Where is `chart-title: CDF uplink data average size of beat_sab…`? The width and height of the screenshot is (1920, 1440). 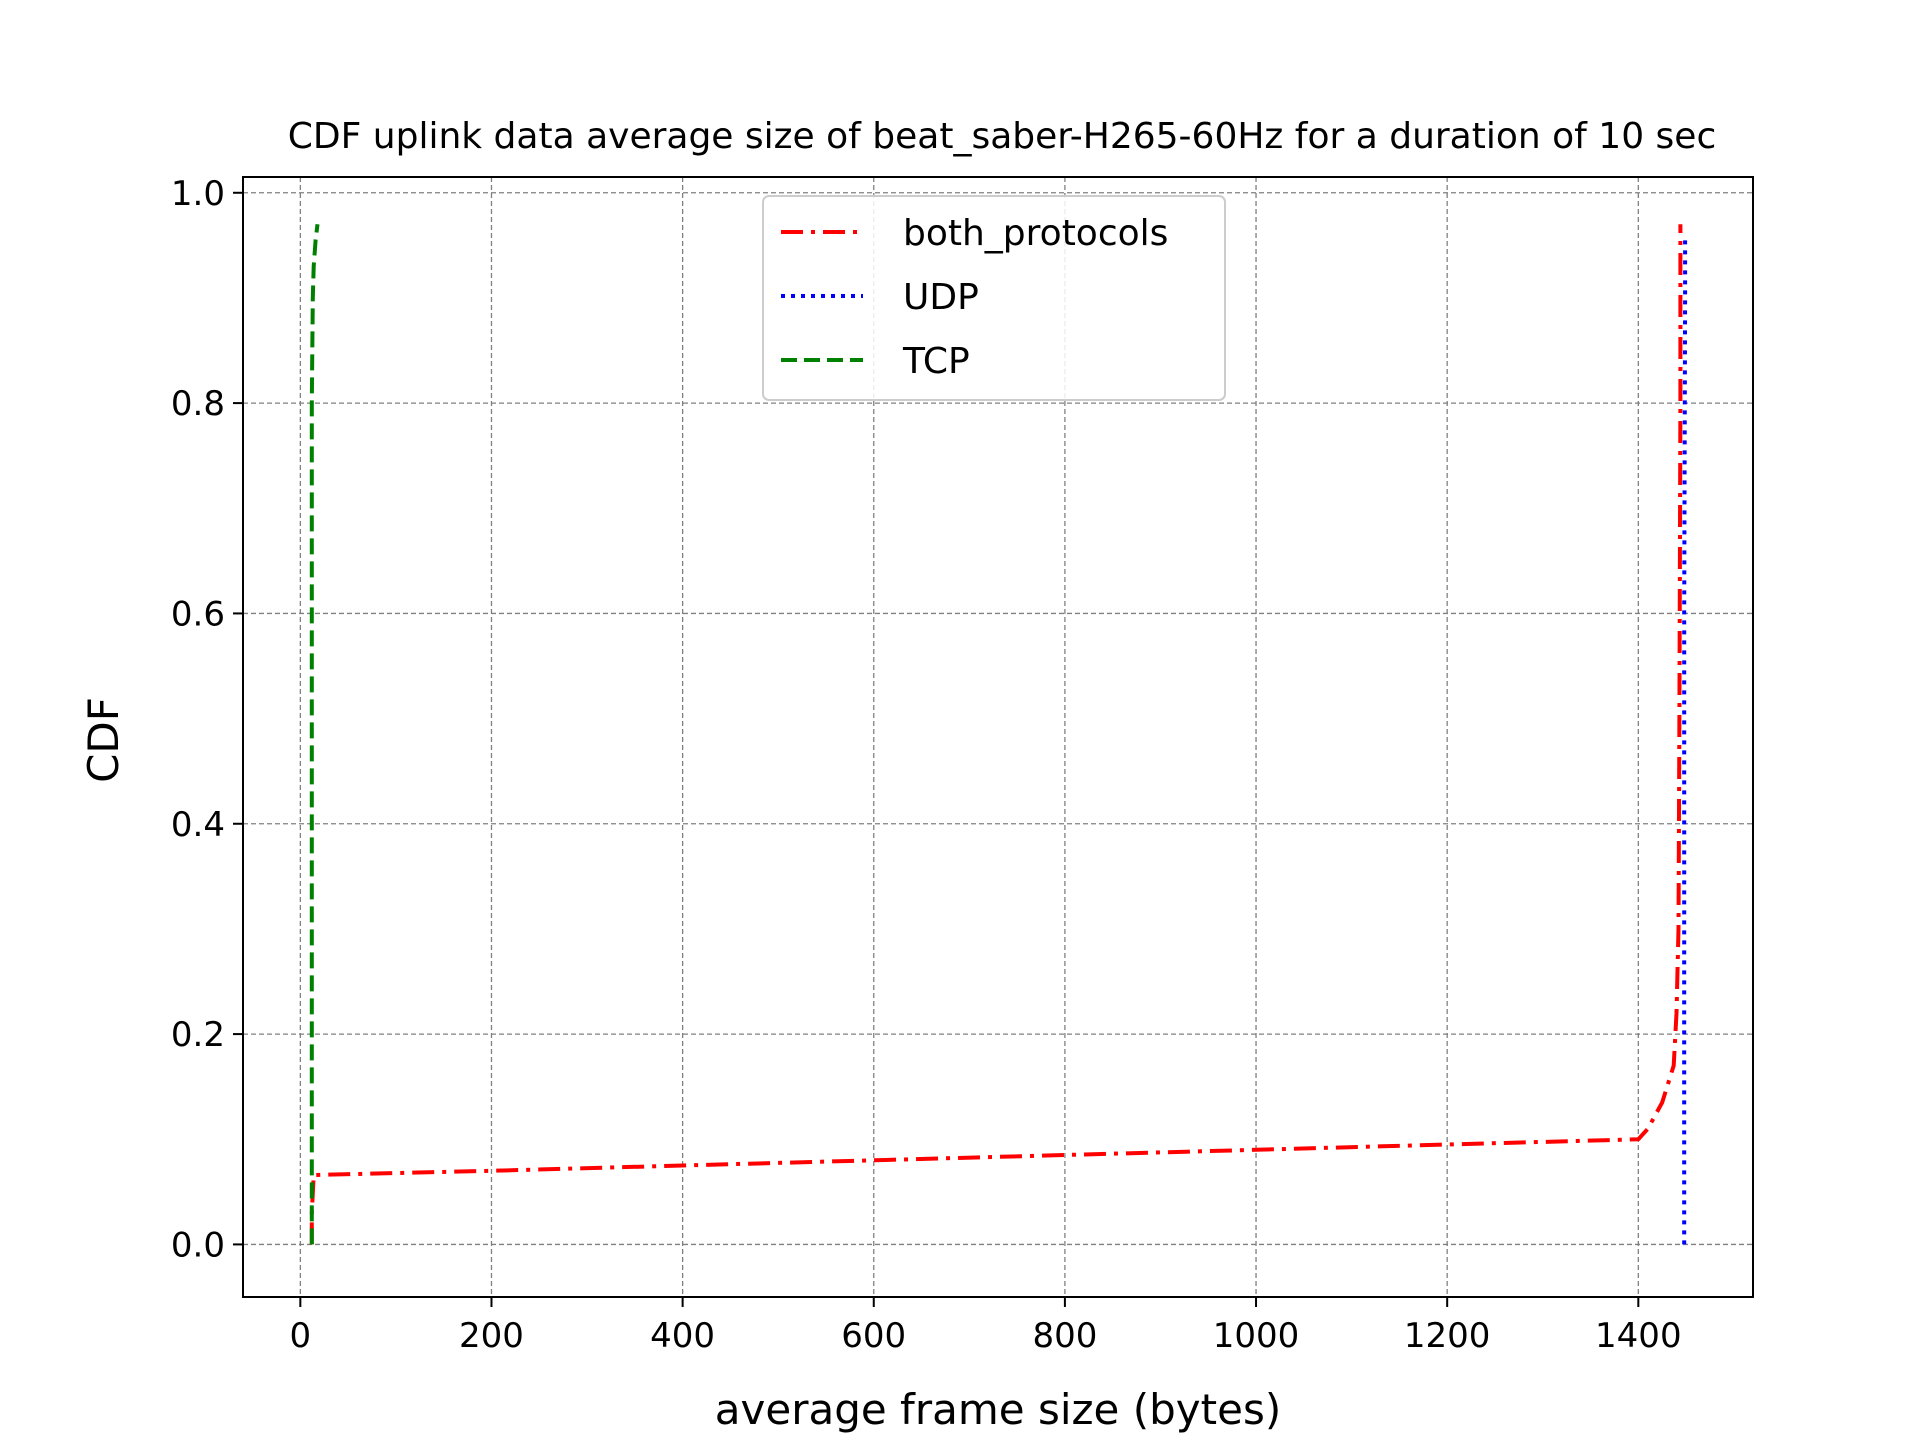
chart-title: CDF uplink data average size of beat_sab… is located at coordinates (1002, 136).